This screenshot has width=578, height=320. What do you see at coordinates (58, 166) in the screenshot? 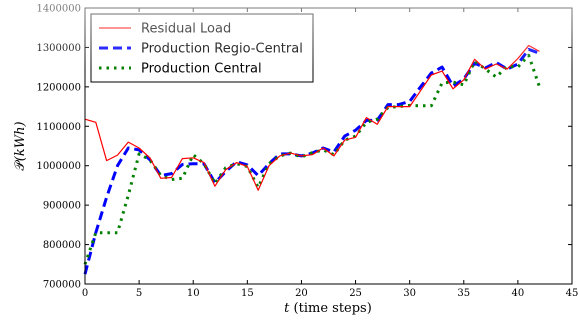
I see `y-tick-label: 1000000` at bounding box center [58, 166].